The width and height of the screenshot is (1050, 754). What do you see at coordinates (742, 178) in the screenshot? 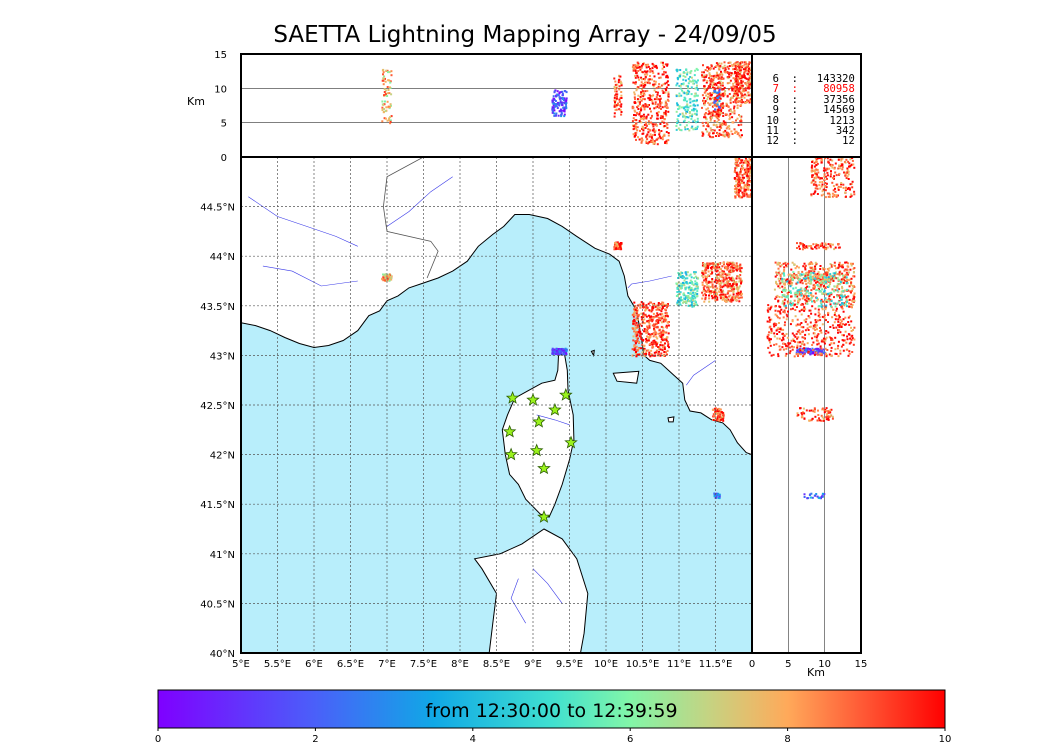
I see `north-cell` at bounding box center [742, 178].